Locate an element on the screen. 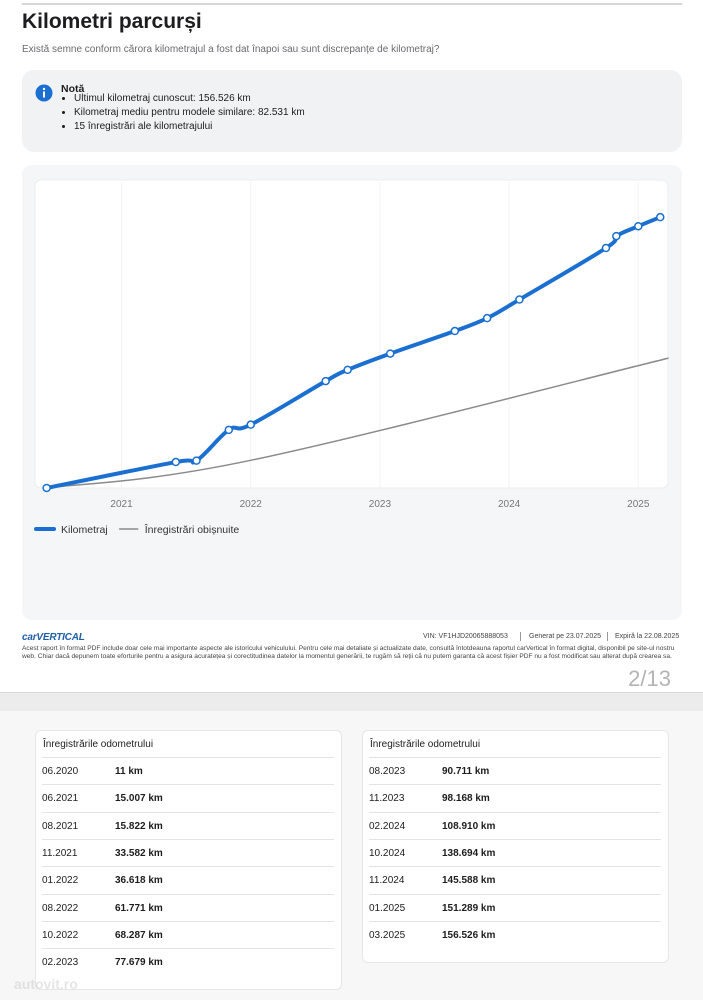 The width and height of the screenshot is (703, 1000). generated: Generat pe 23.07.2025 is located at coordinates (565, 636).